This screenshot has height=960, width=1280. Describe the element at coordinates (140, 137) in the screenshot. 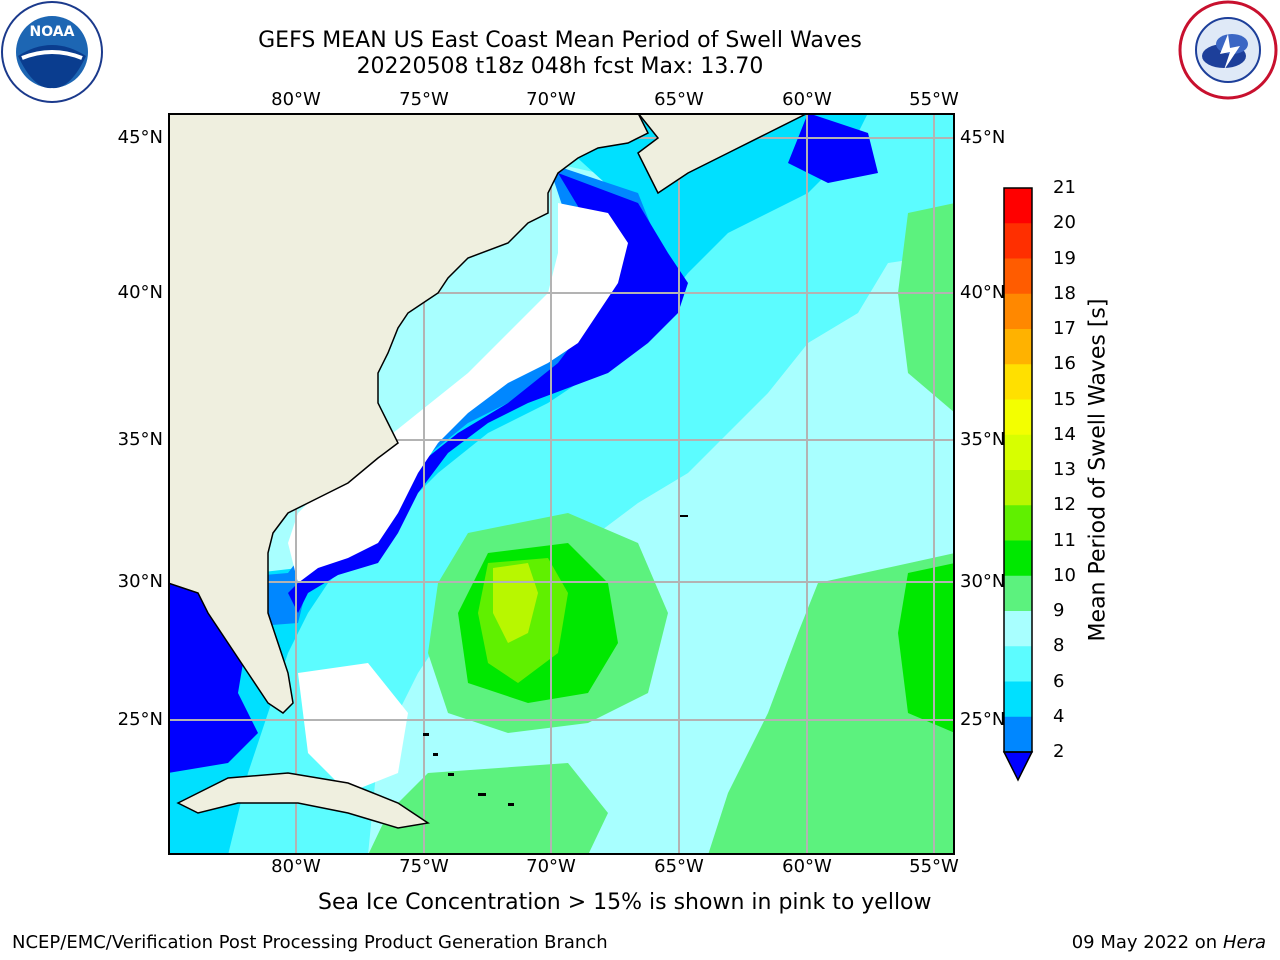

I see `lat-label-left-45n: 45°N` at that location.